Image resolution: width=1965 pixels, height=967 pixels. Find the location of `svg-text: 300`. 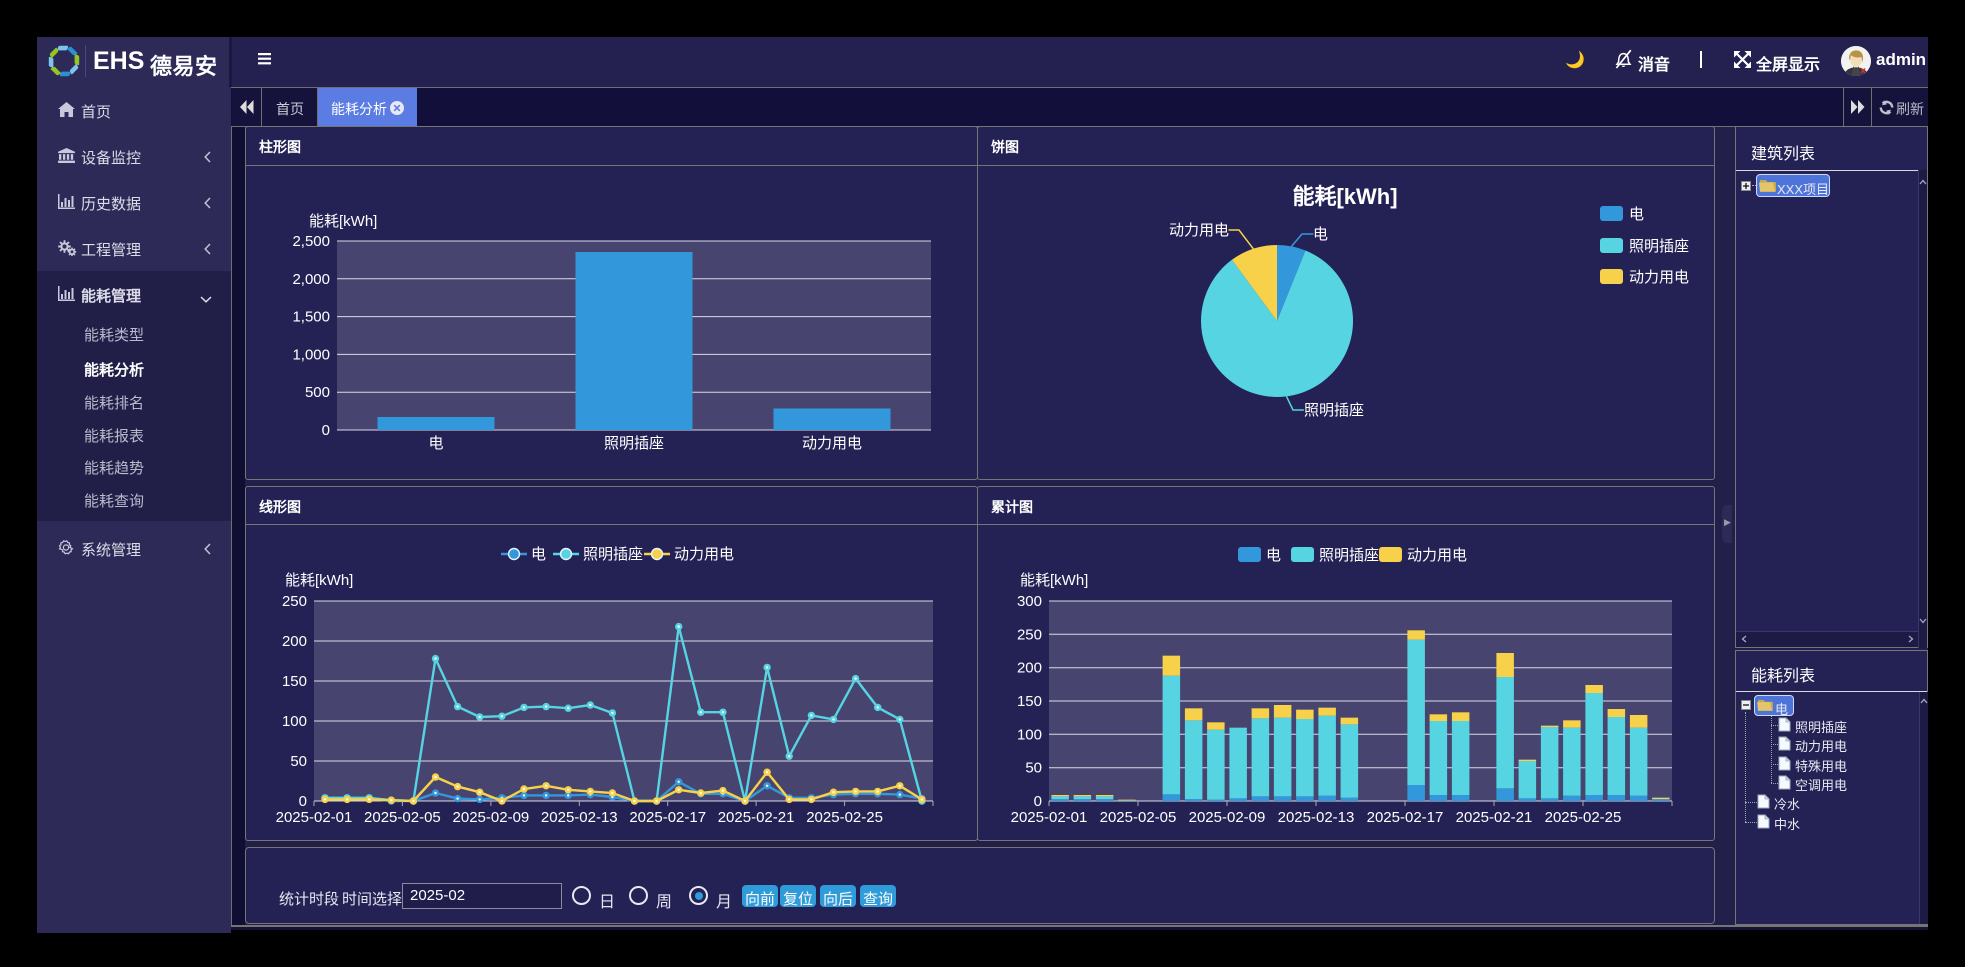

svg-text: 300 is located at coordinates (1029, 601).